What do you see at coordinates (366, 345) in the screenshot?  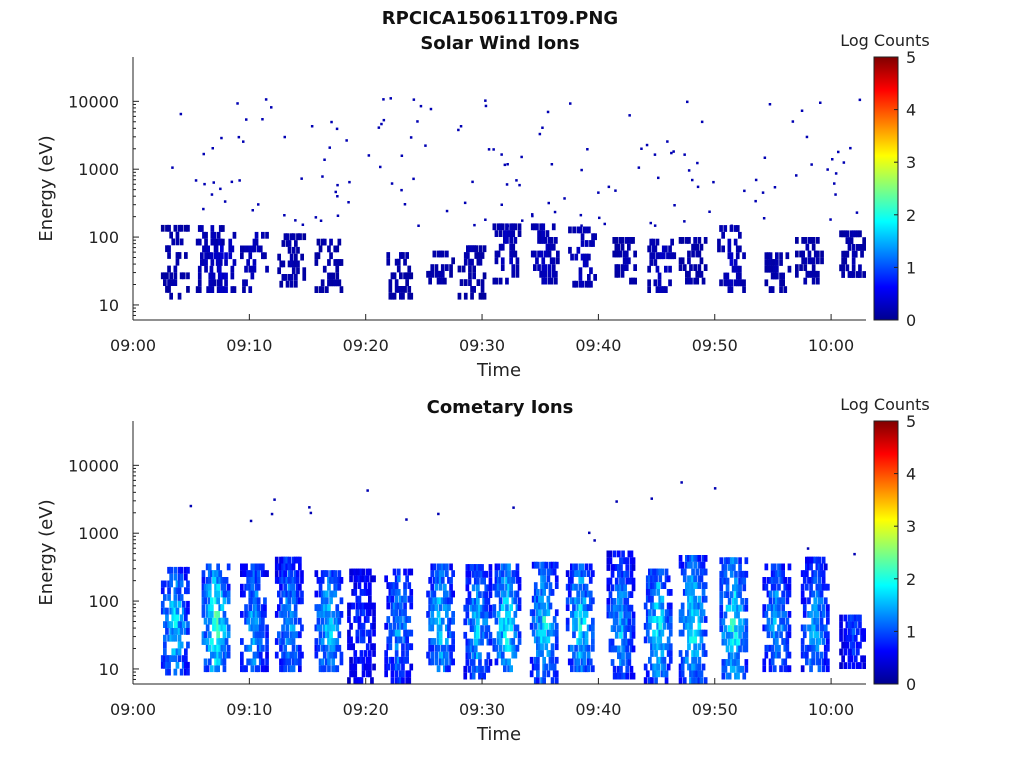 I see `x-tick-label: 09:20` at bounding box center [366, 345].